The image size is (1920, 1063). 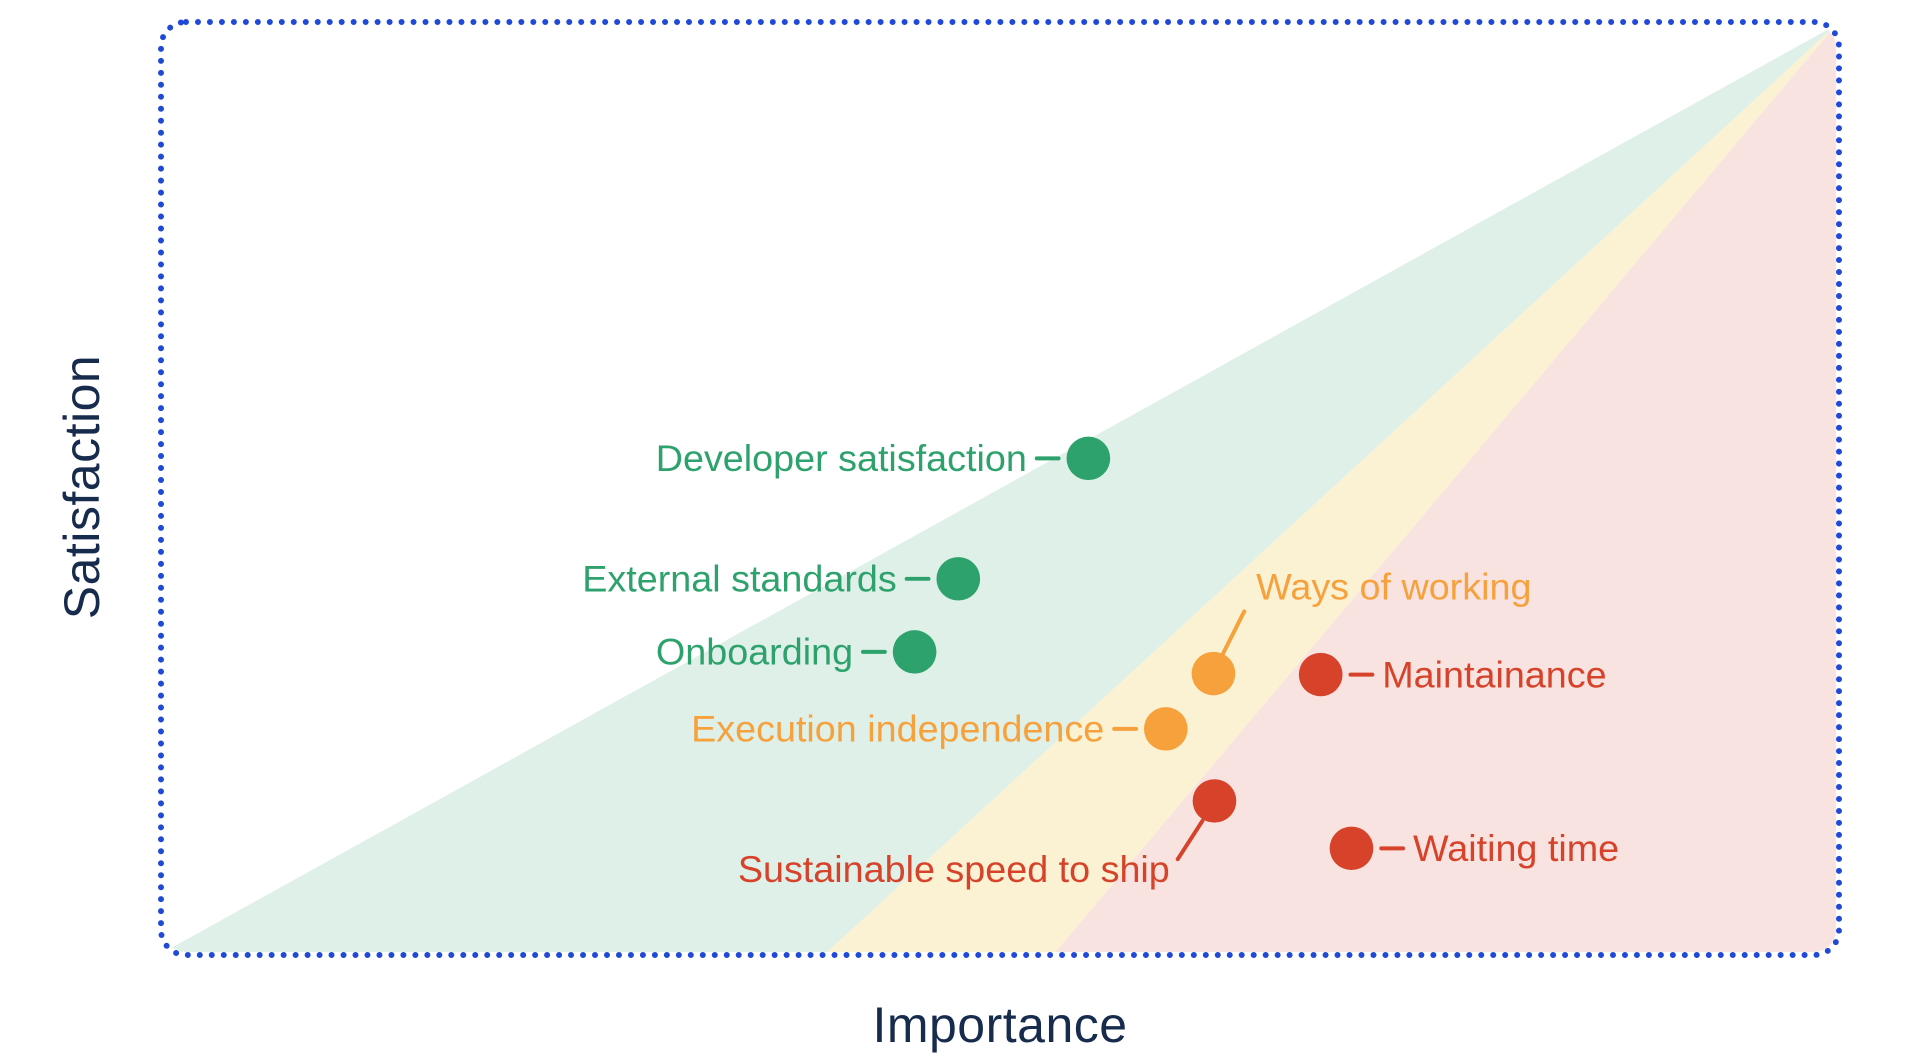 What do you see at coordinates (987, 834) in the screenshot?
I see `data-point-sustainable-speed-to-ship: Sustainable speed to ship` at bounding box center [987, 834].